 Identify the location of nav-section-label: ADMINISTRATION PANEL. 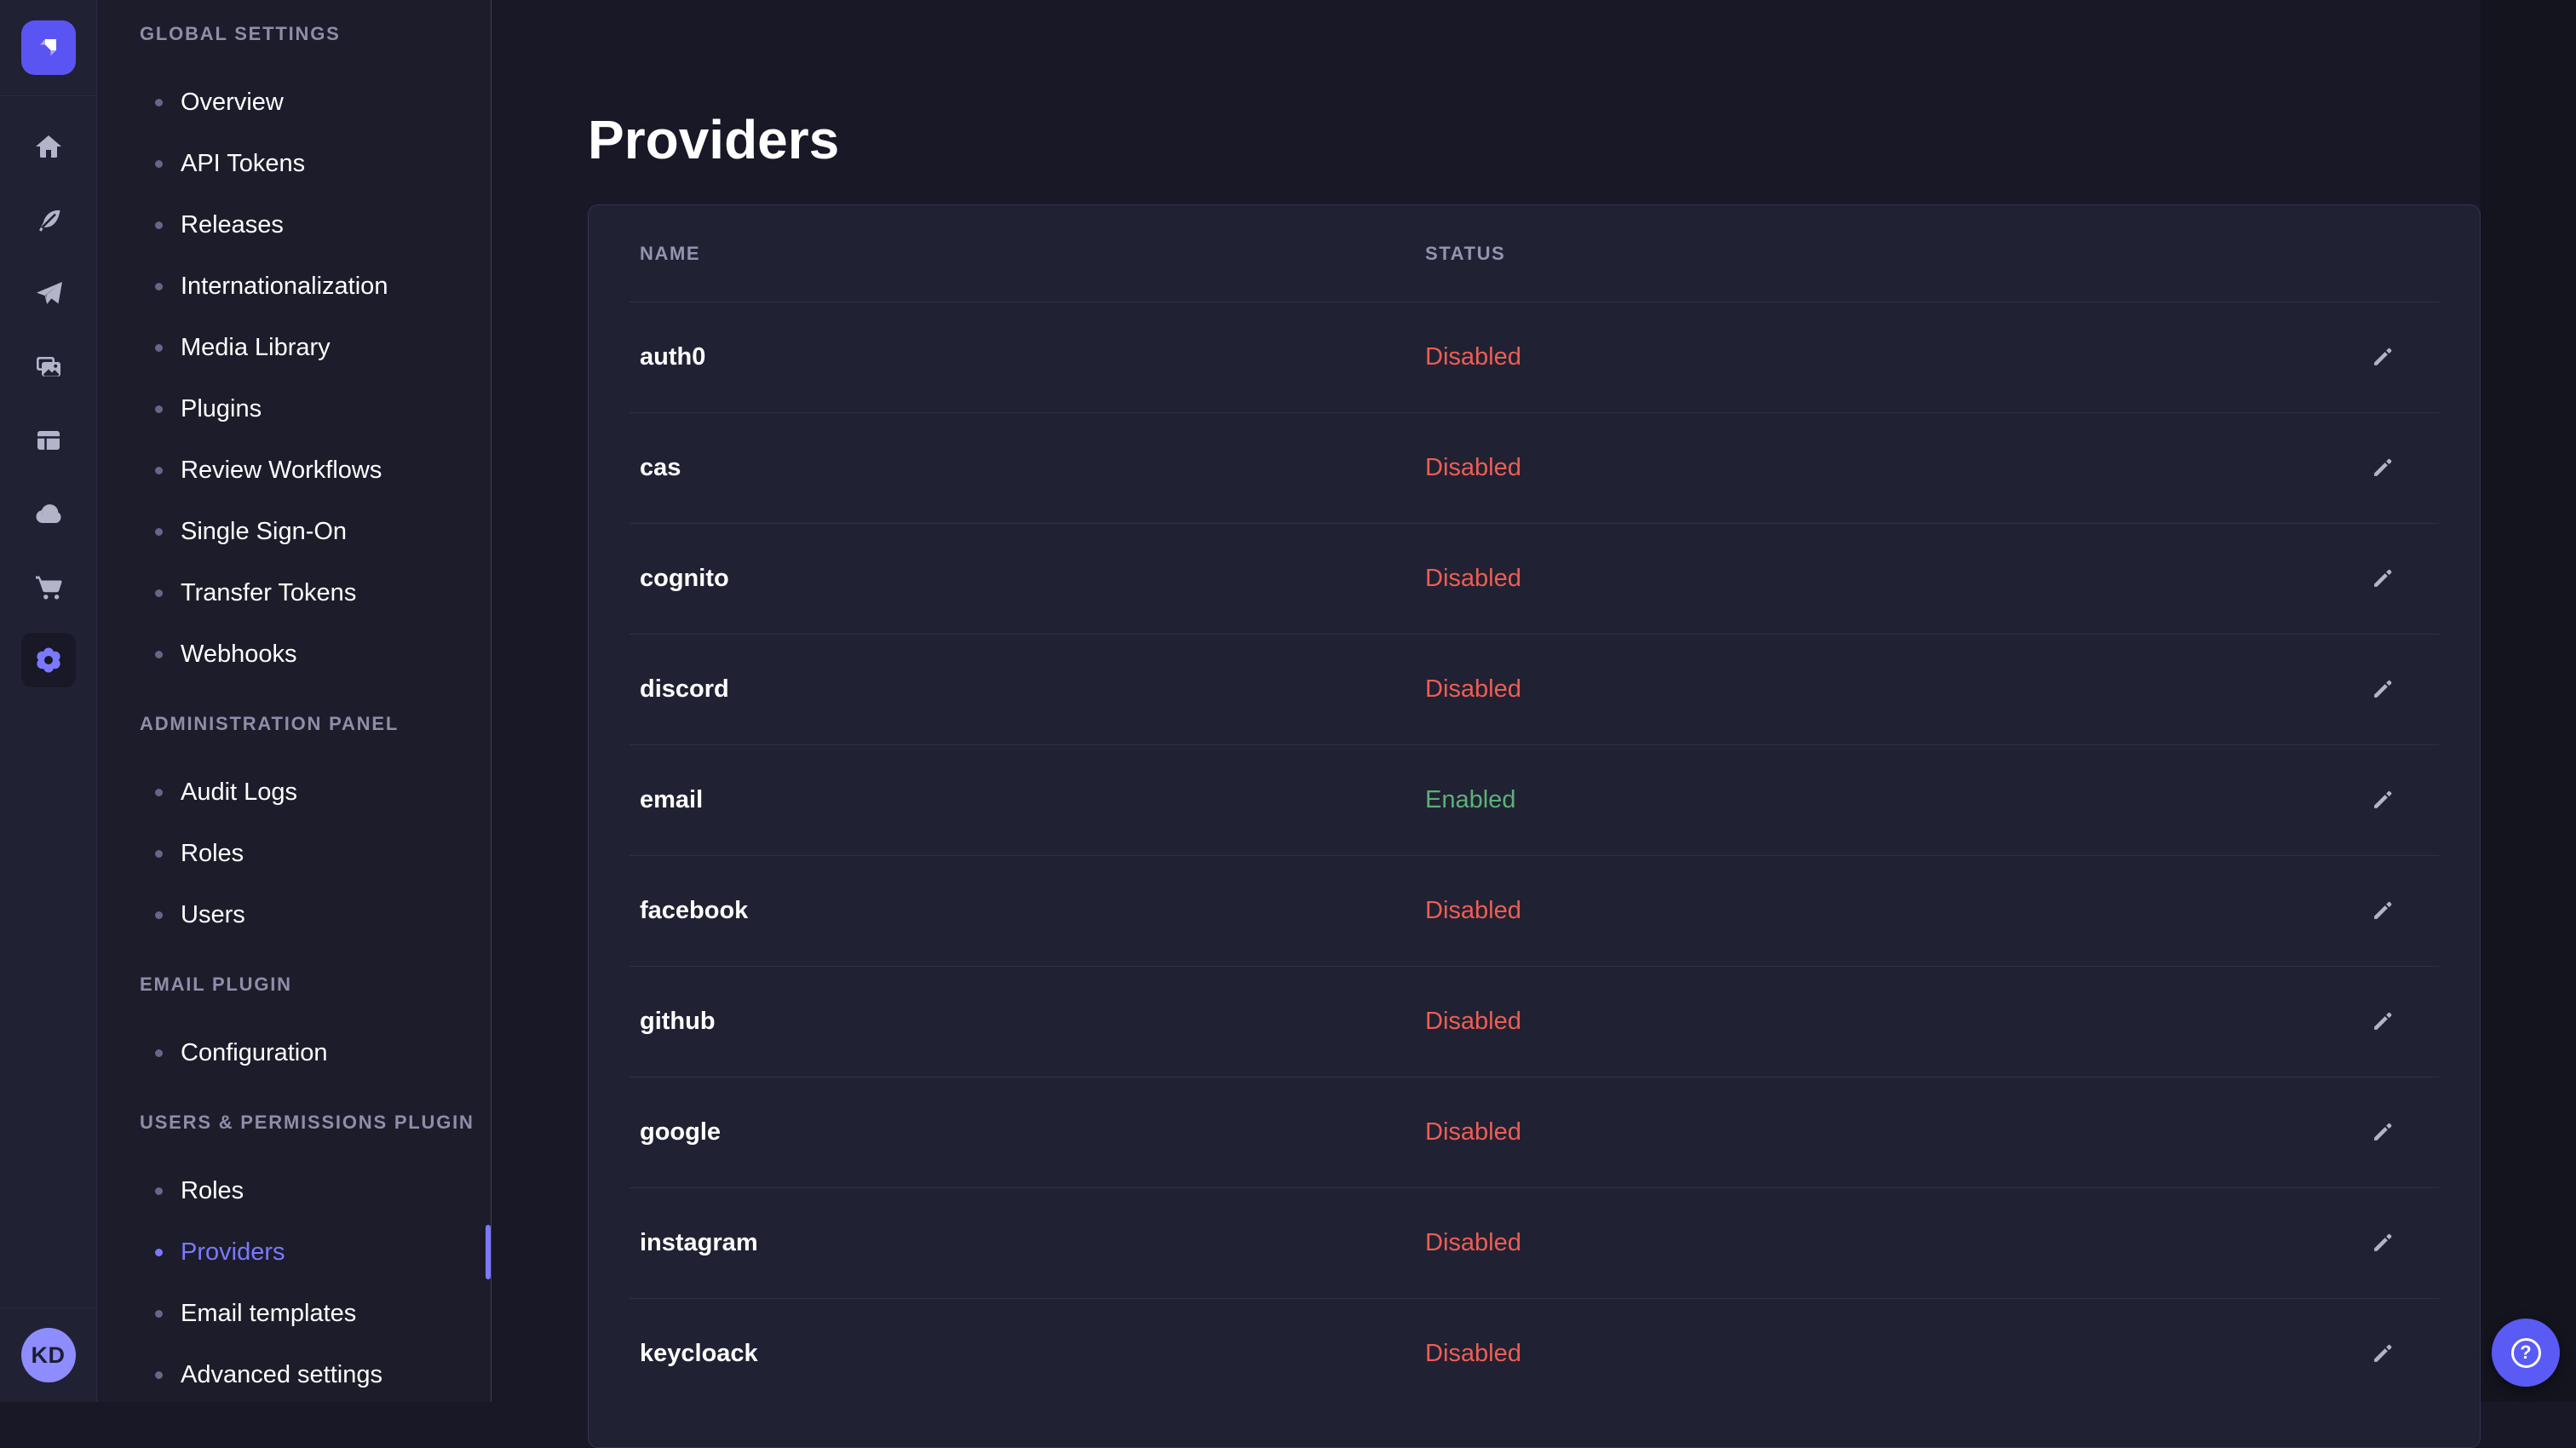
(270, 723).